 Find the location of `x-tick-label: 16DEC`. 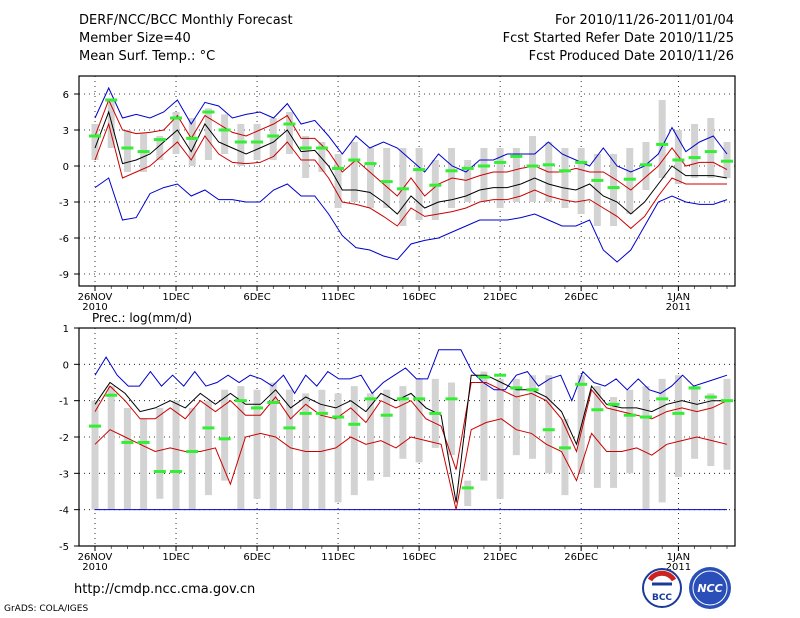

x-tick-label: 16DEC is located at coordinates (419, 297).